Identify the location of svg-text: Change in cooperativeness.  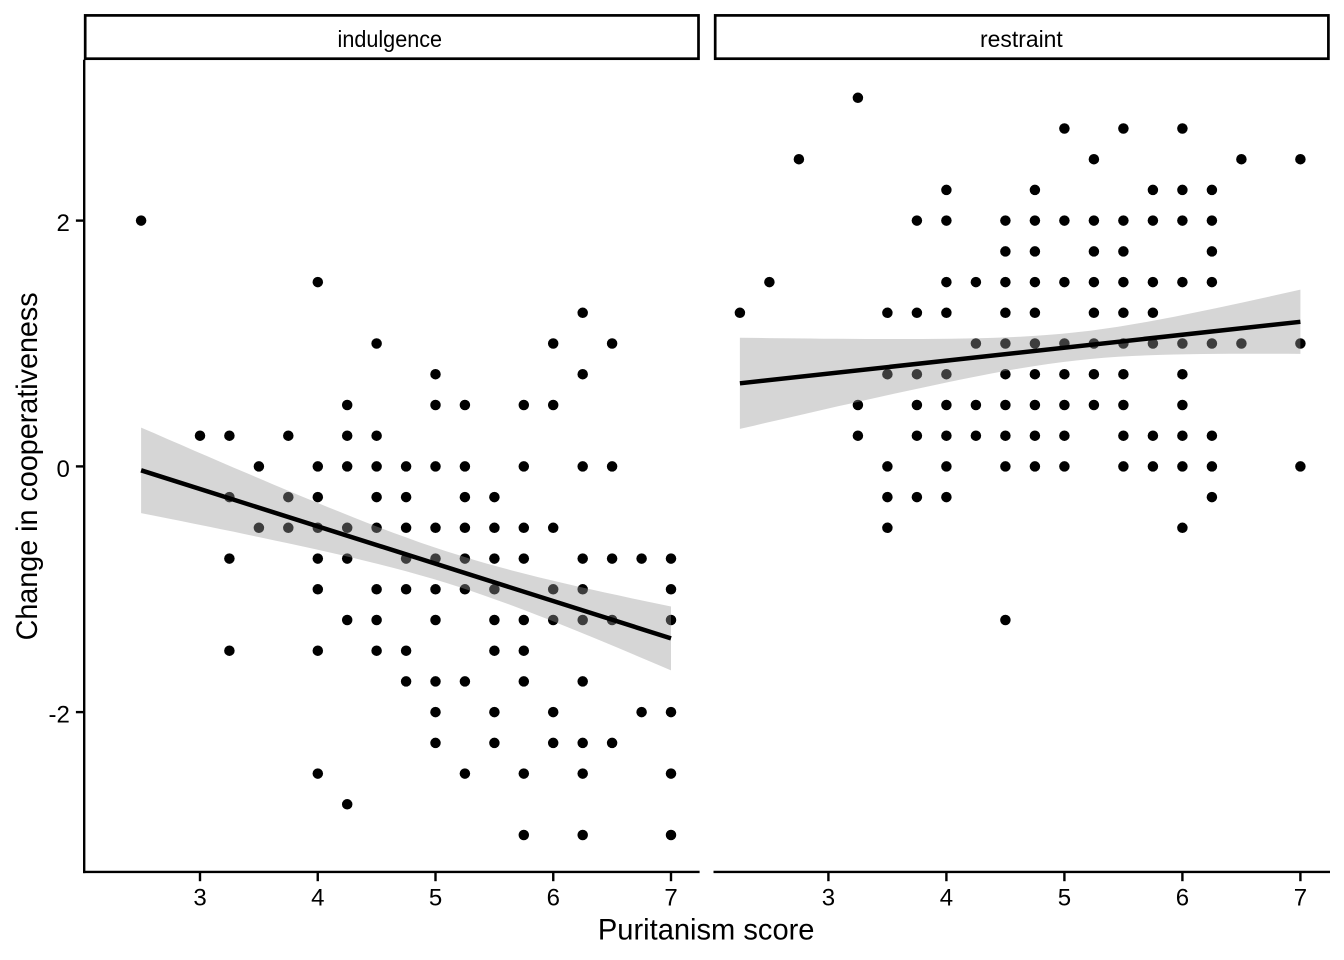
(27, 466).